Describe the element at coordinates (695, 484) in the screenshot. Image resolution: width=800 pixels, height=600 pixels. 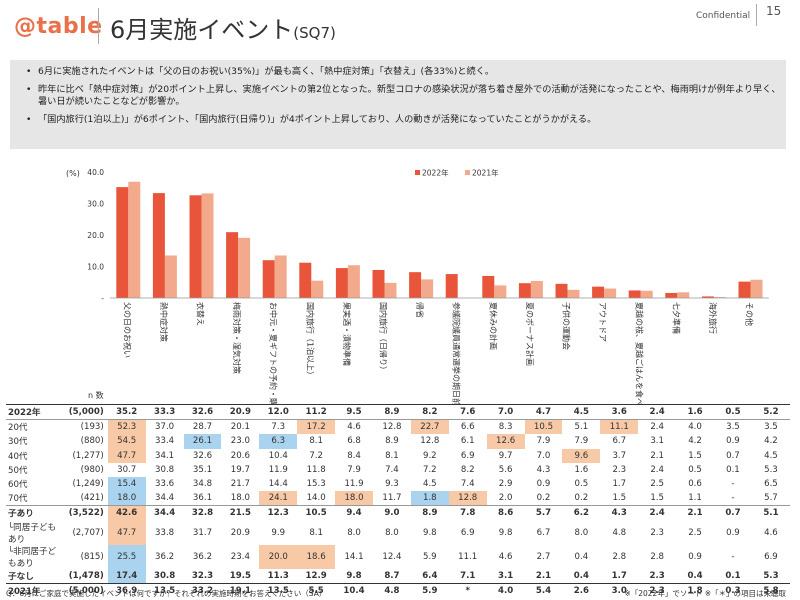
I see `table-cell: 0.6` at that location.